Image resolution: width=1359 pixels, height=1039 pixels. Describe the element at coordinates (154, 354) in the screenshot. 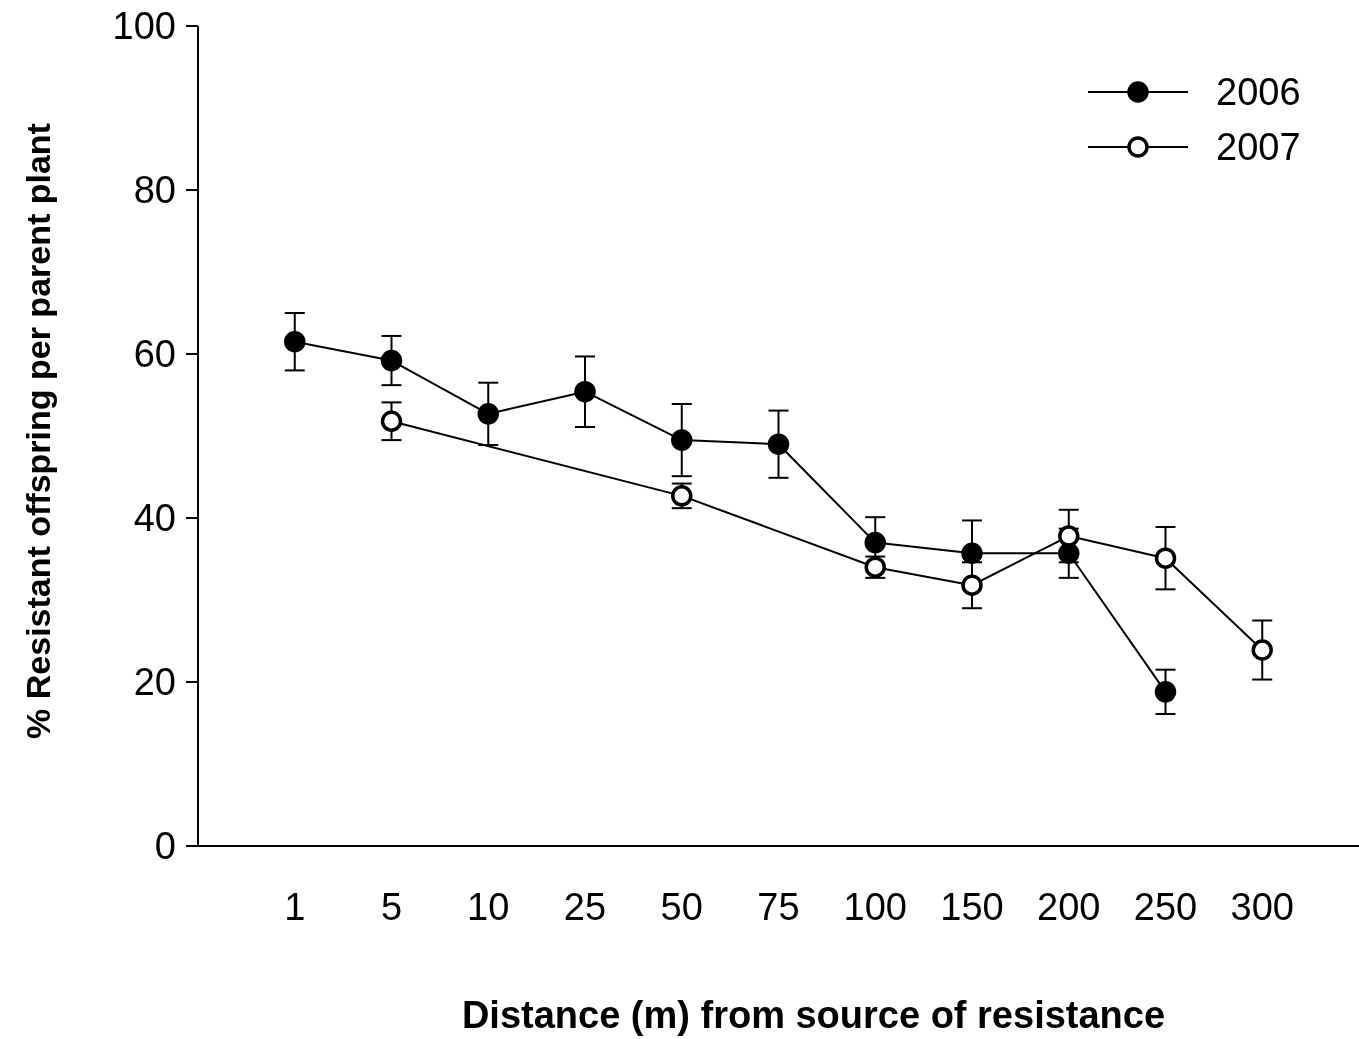

I see `y-tick-label: 60` at that location.